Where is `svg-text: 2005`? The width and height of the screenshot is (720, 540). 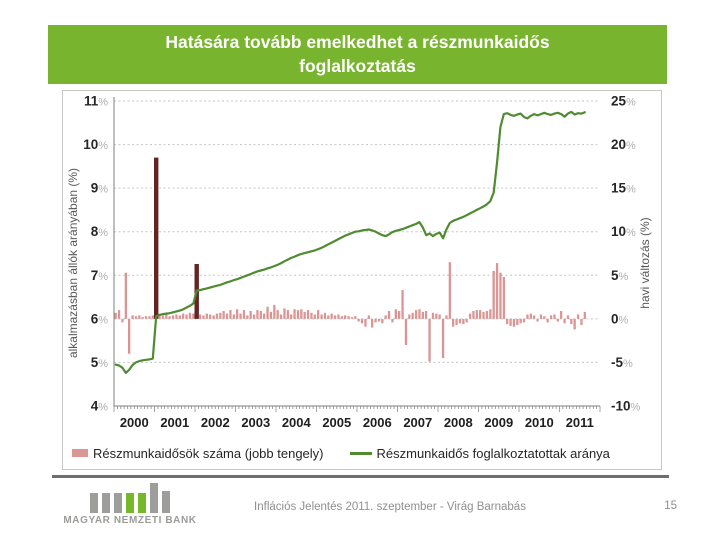 svg-text: 2005 is located at coordinates (336, 422).